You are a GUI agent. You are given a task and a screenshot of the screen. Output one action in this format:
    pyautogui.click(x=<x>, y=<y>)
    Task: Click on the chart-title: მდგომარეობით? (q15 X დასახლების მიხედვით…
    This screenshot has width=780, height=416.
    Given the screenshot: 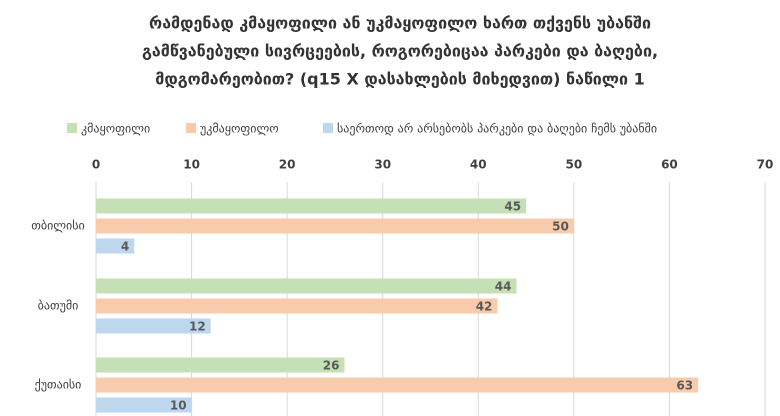 What is the action you would take?
    pyautogui.click(x=399, y=79)
    